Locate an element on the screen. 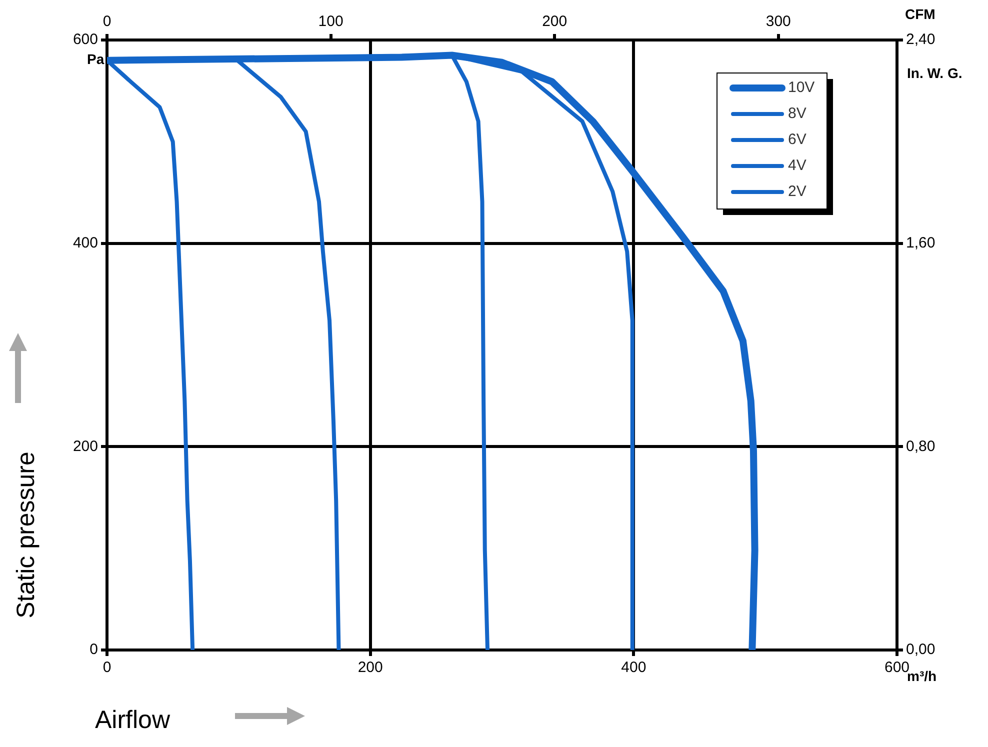 The width and height of the screenshot is (988, 747). legend-label: 4V is located at coordinates (797, 165).